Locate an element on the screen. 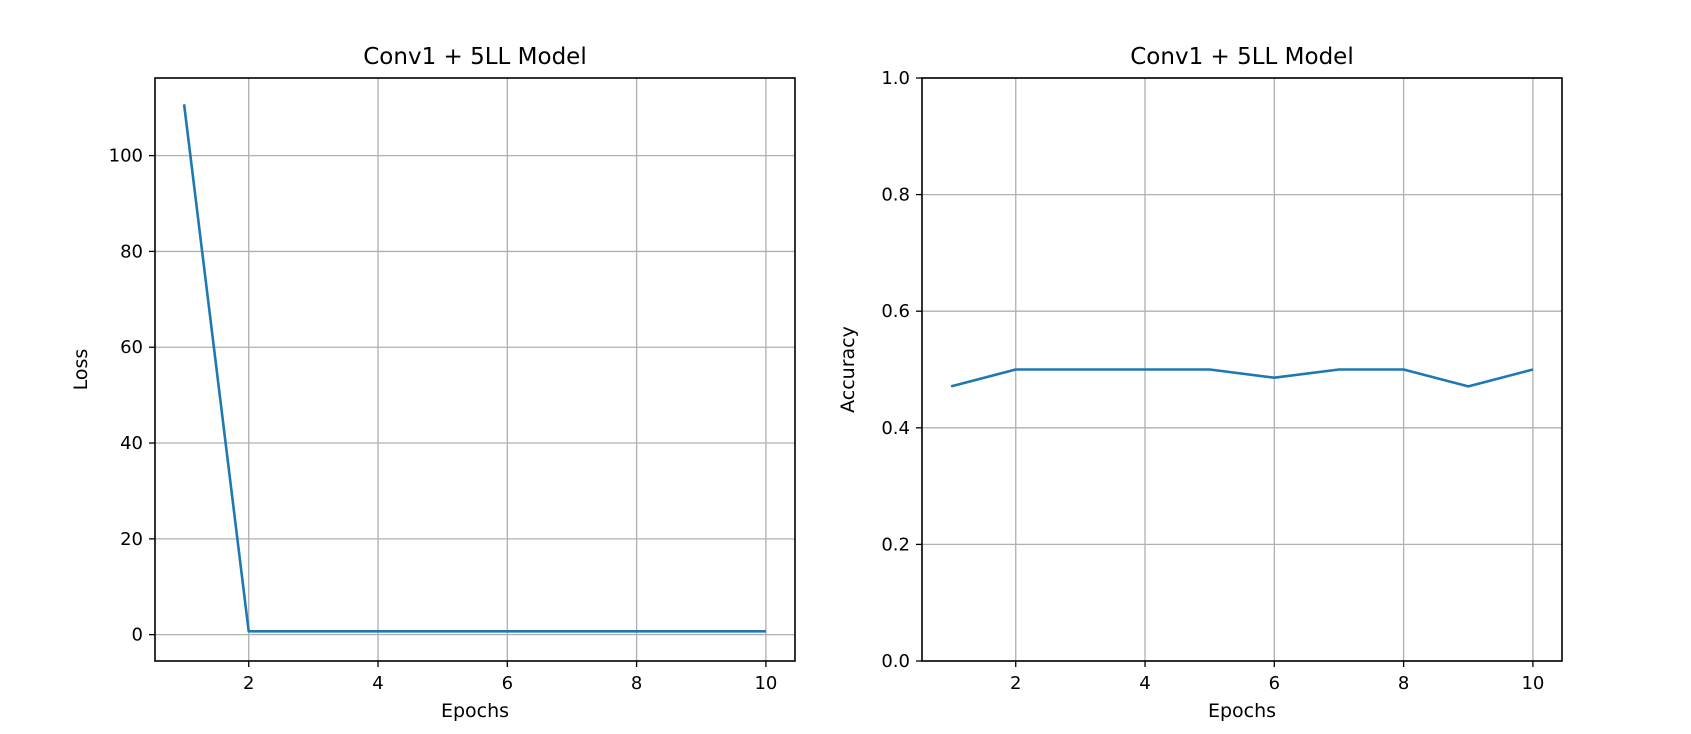 Image resolution: width=1691 pixels, height=734 pixels. accuracy-y-tick-label: 0.6 is located at coordinates (895, 311).